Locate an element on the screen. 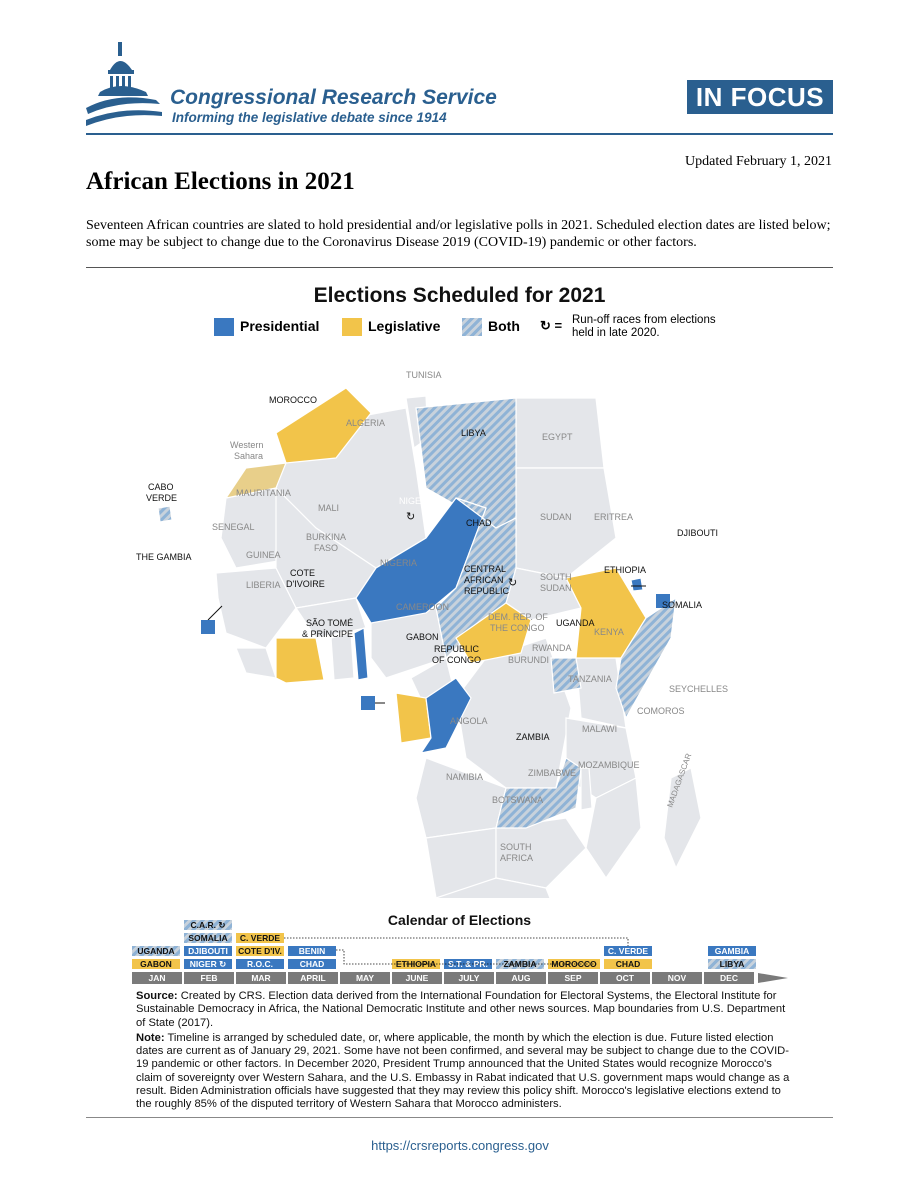 This screenshot has height=1191, width=920. document-title: African Elections in 2021 is located at coordinates (220, 181).